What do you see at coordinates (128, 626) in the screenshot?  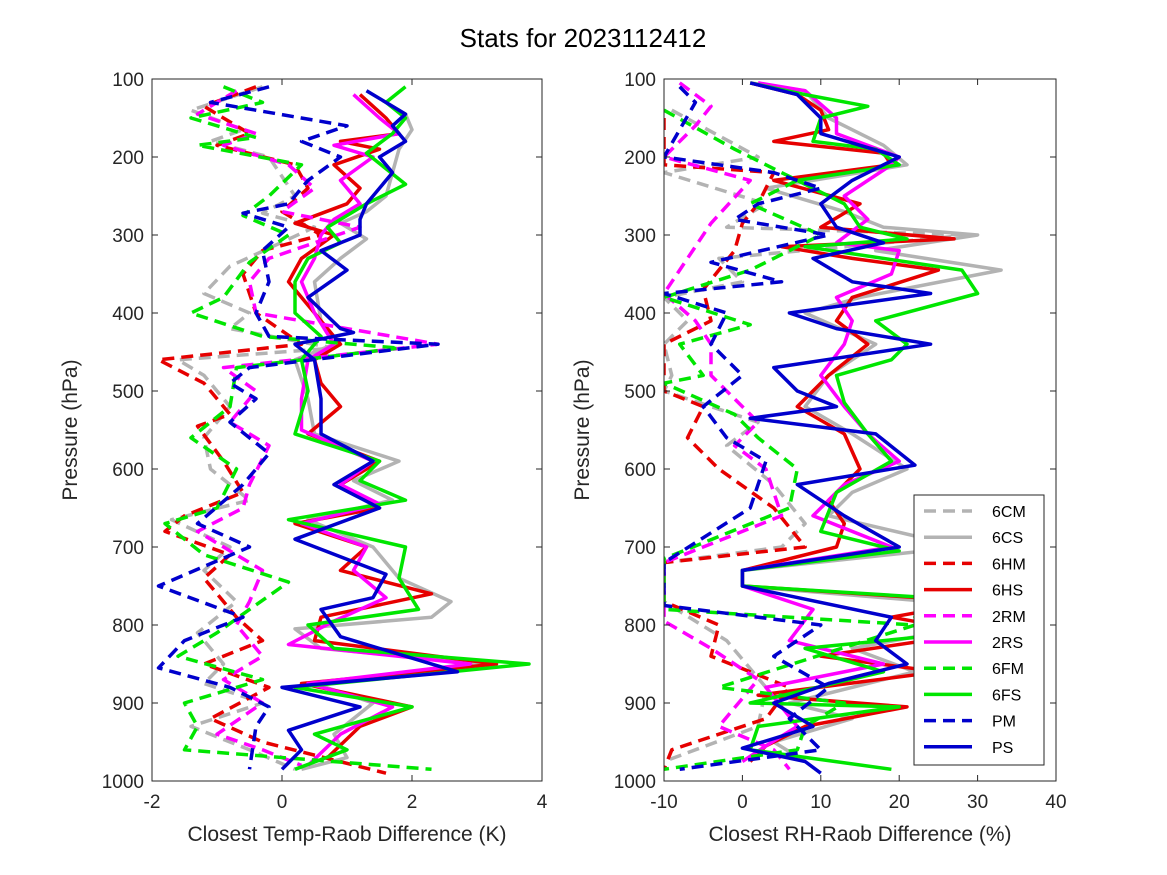 I see `temp-y-tick-label: 800` at bounding box center [128, 626].